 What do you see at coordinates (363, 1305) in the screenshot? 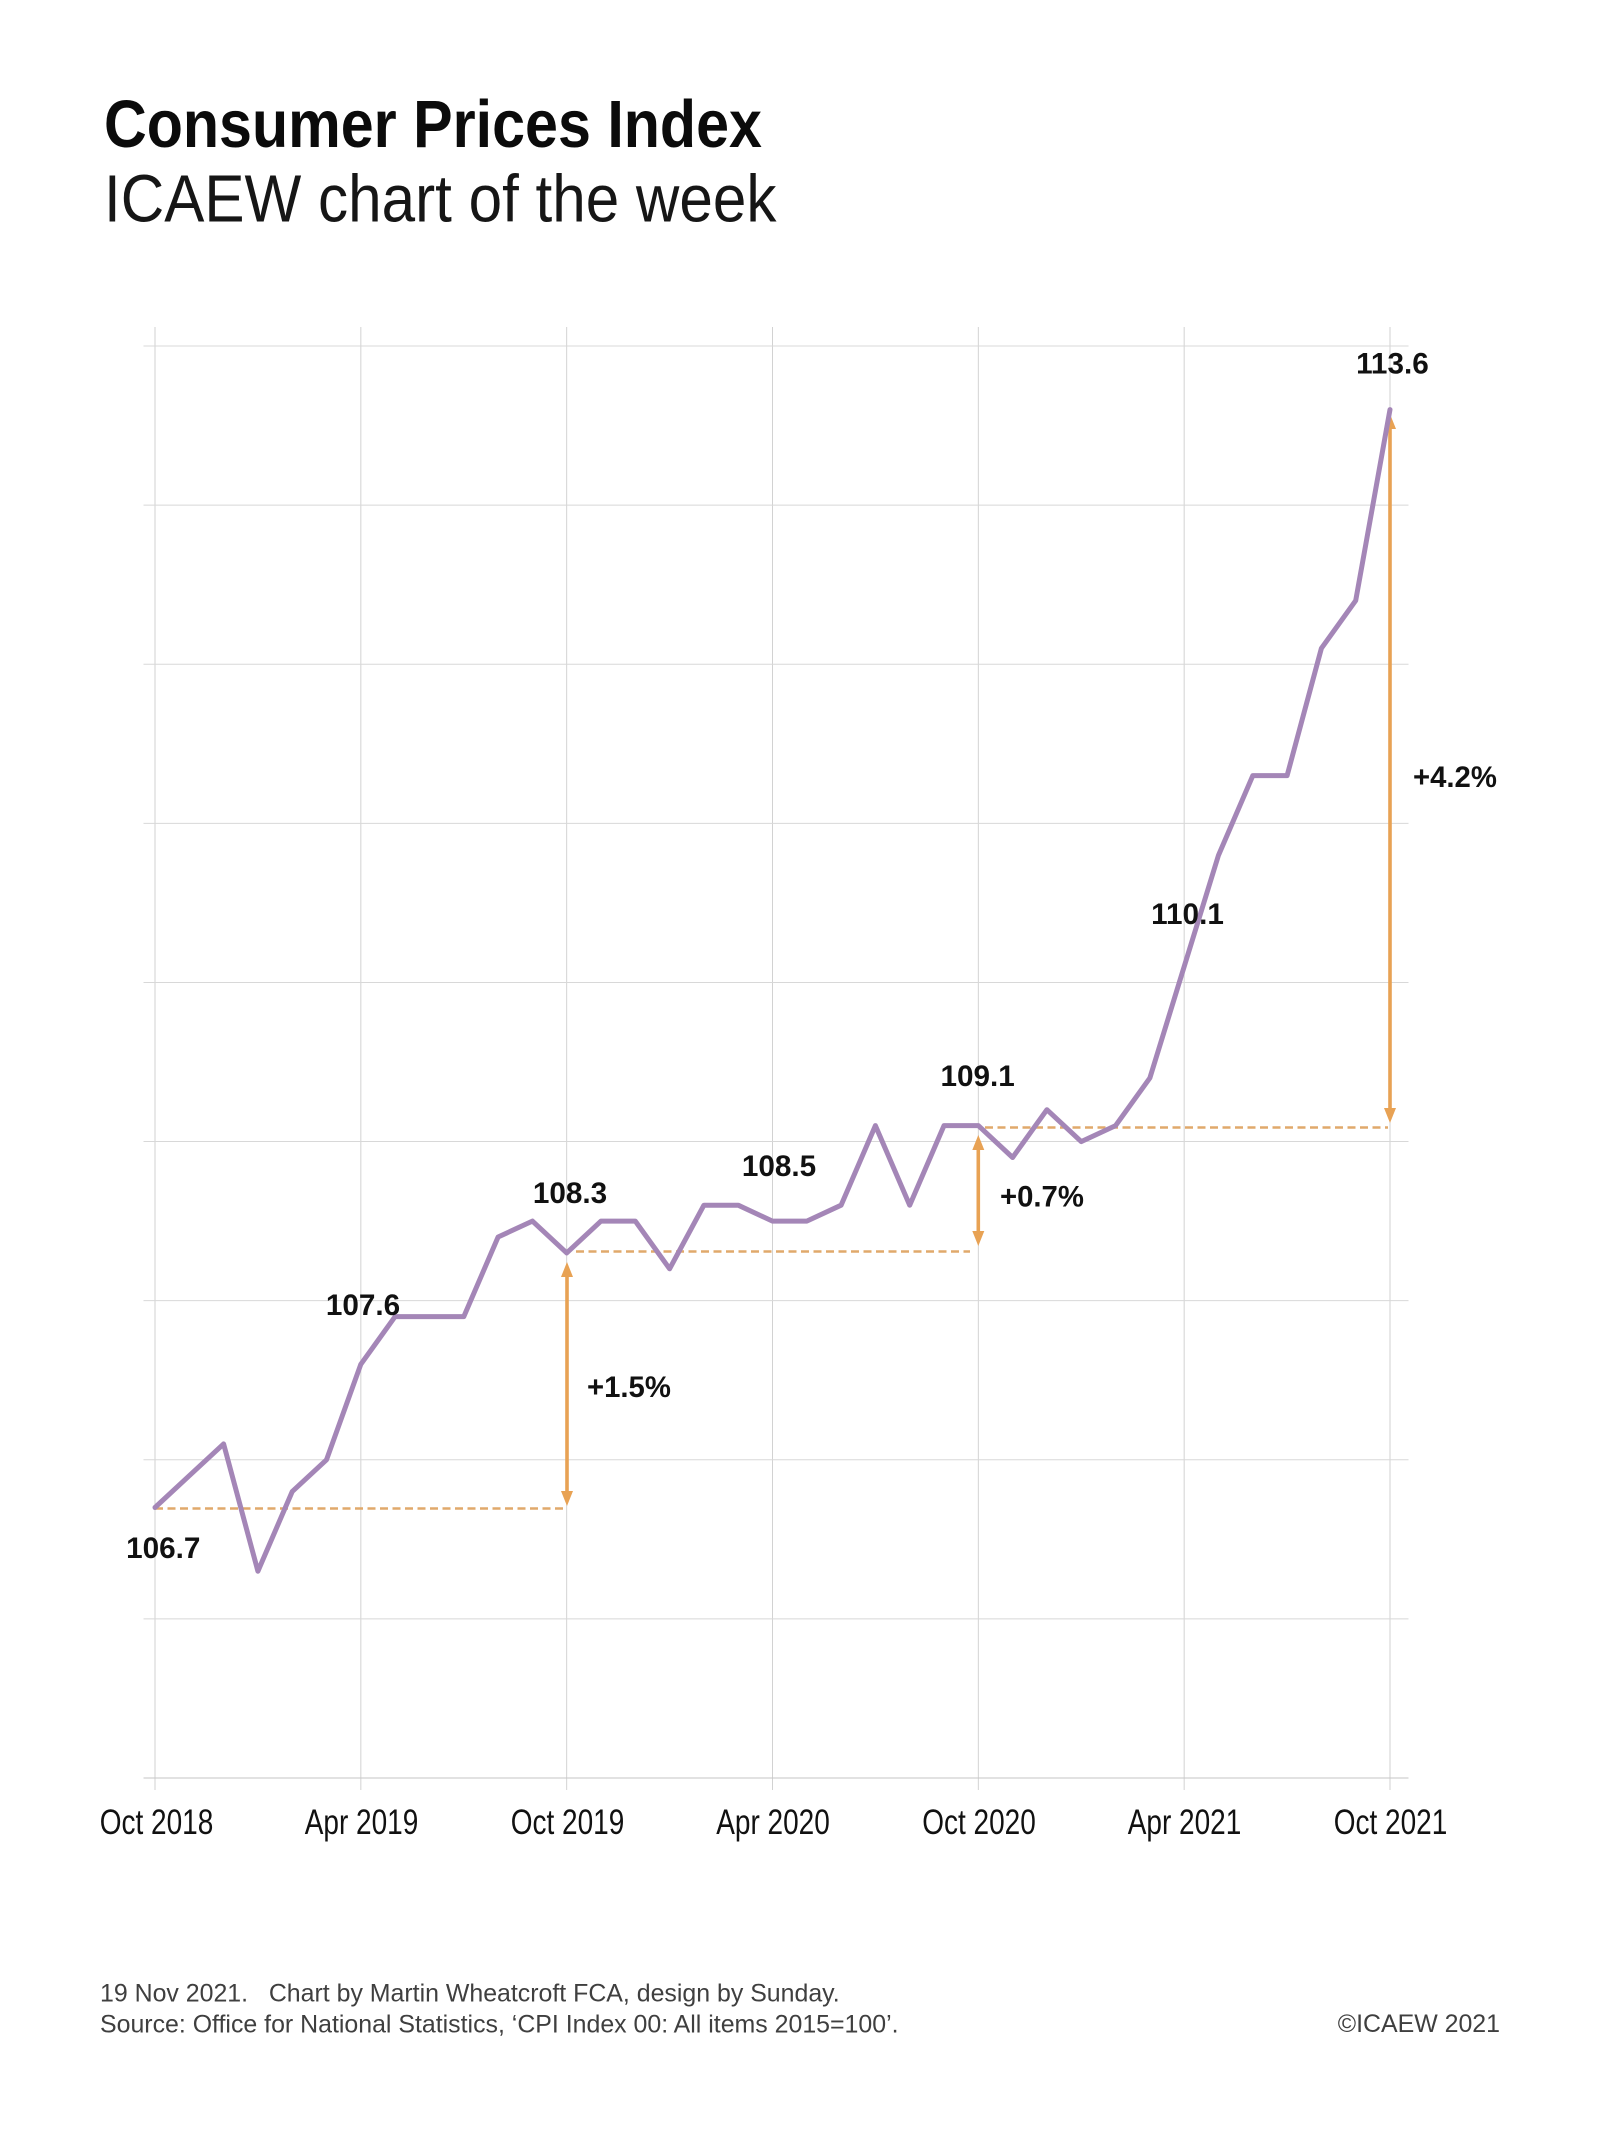
I see `svg-text: 107.6` at bounding box center [363, 1305].